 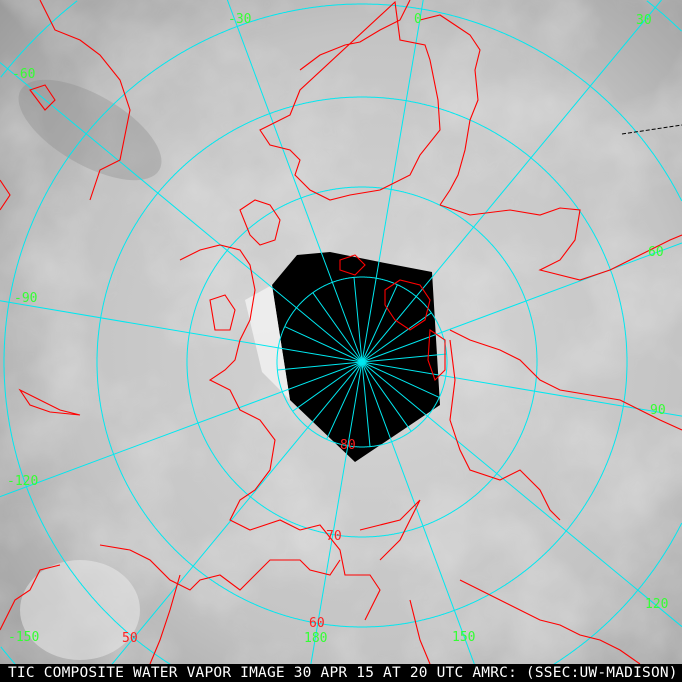 What do you see at coordinates (239, 19) in the screenshot?
I see `longitude-label: -30` at bounding box center [239, 19].